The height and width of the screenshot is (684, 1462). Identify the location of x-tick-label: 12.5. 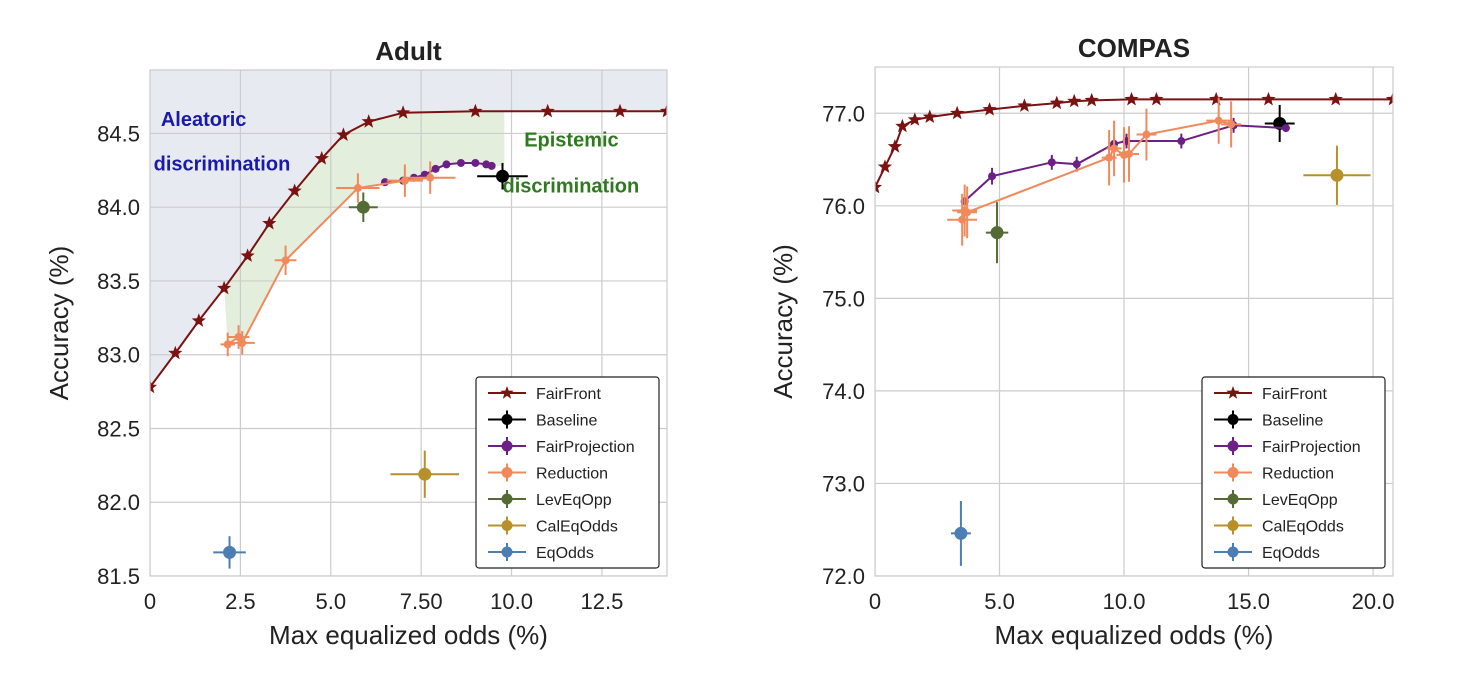
(602, 601).